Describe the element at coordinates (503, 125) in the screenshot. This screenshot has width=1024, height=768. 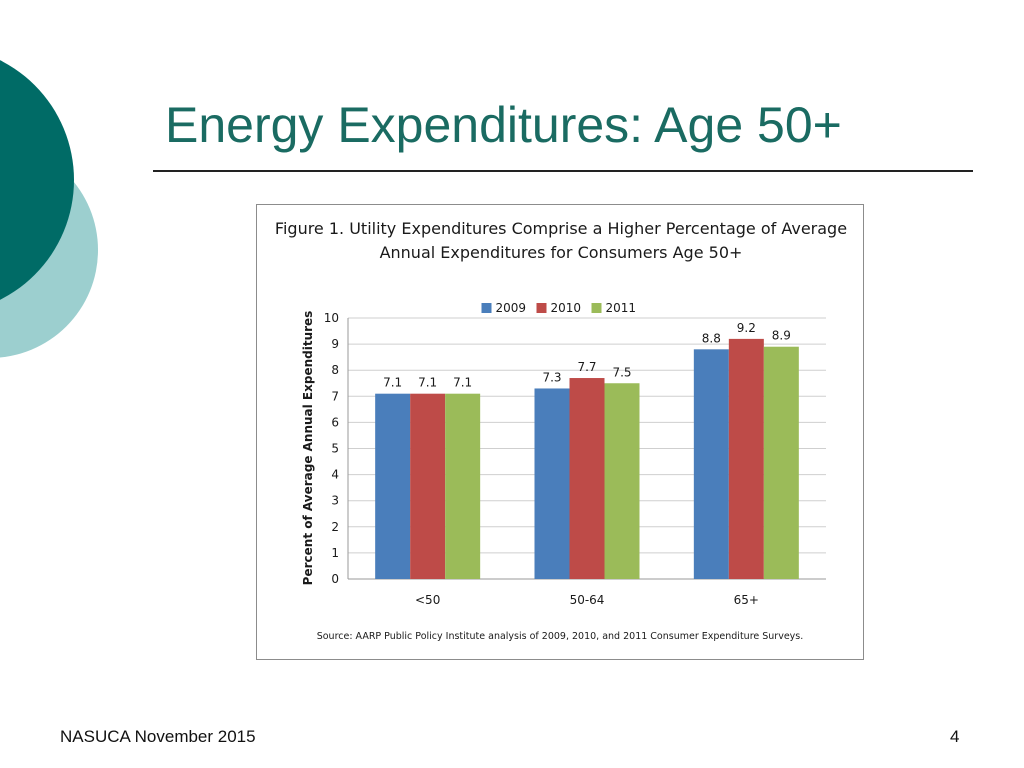
I see `slide-title: Energy Expenditures: Age 50+` at that location.